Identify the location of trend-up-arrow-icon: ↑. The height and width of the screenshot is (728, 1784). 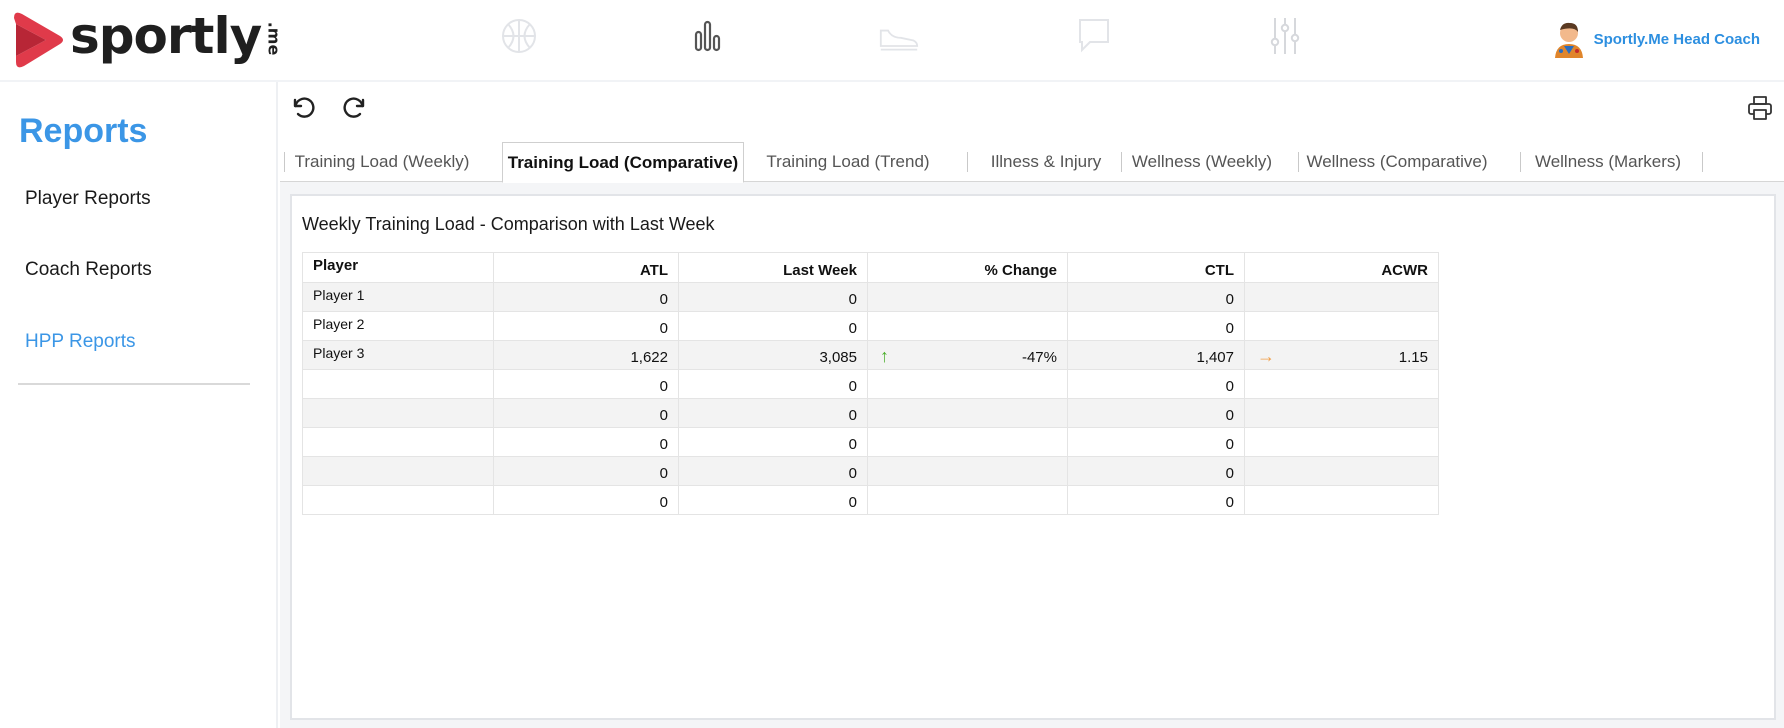
(884, 356).